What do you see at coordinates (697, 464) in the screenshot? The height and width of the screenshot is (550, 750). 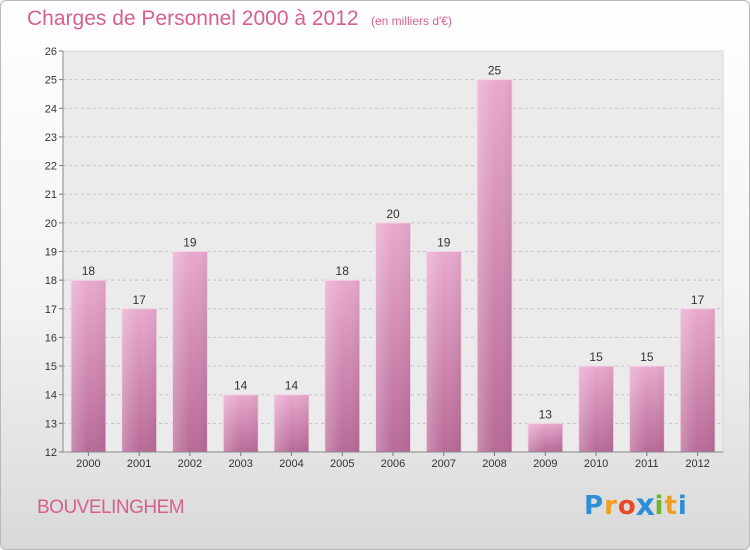 I see `x-tick-label: 2012` at bounding box center [697, 464].